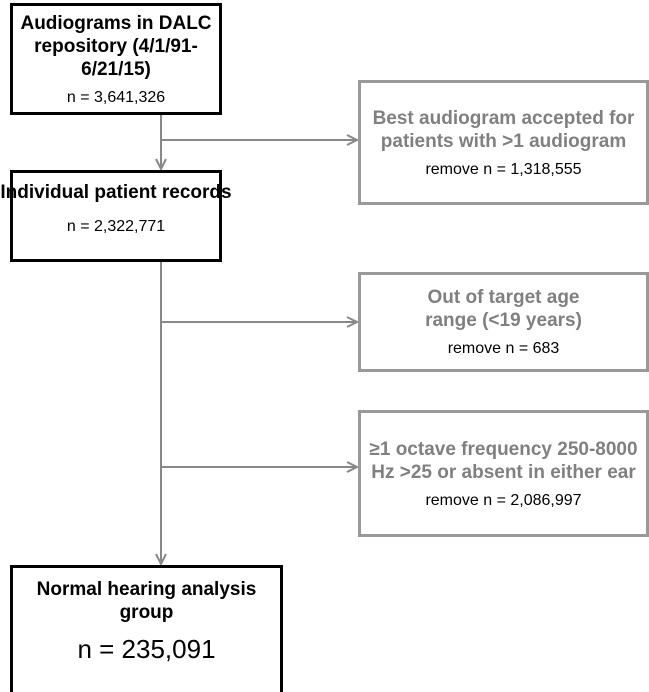  Describe the element at coordinates (116, 216) in the screenshot. I see `node: Individual patient records n = 2,322,771` at that location.